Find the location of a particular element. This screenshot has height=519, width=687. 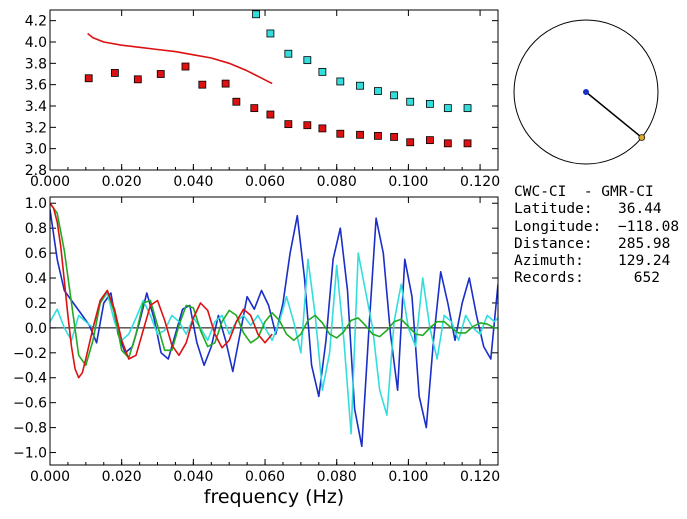

y-tick-label: 3.6 is located at coordinates (36, 86).